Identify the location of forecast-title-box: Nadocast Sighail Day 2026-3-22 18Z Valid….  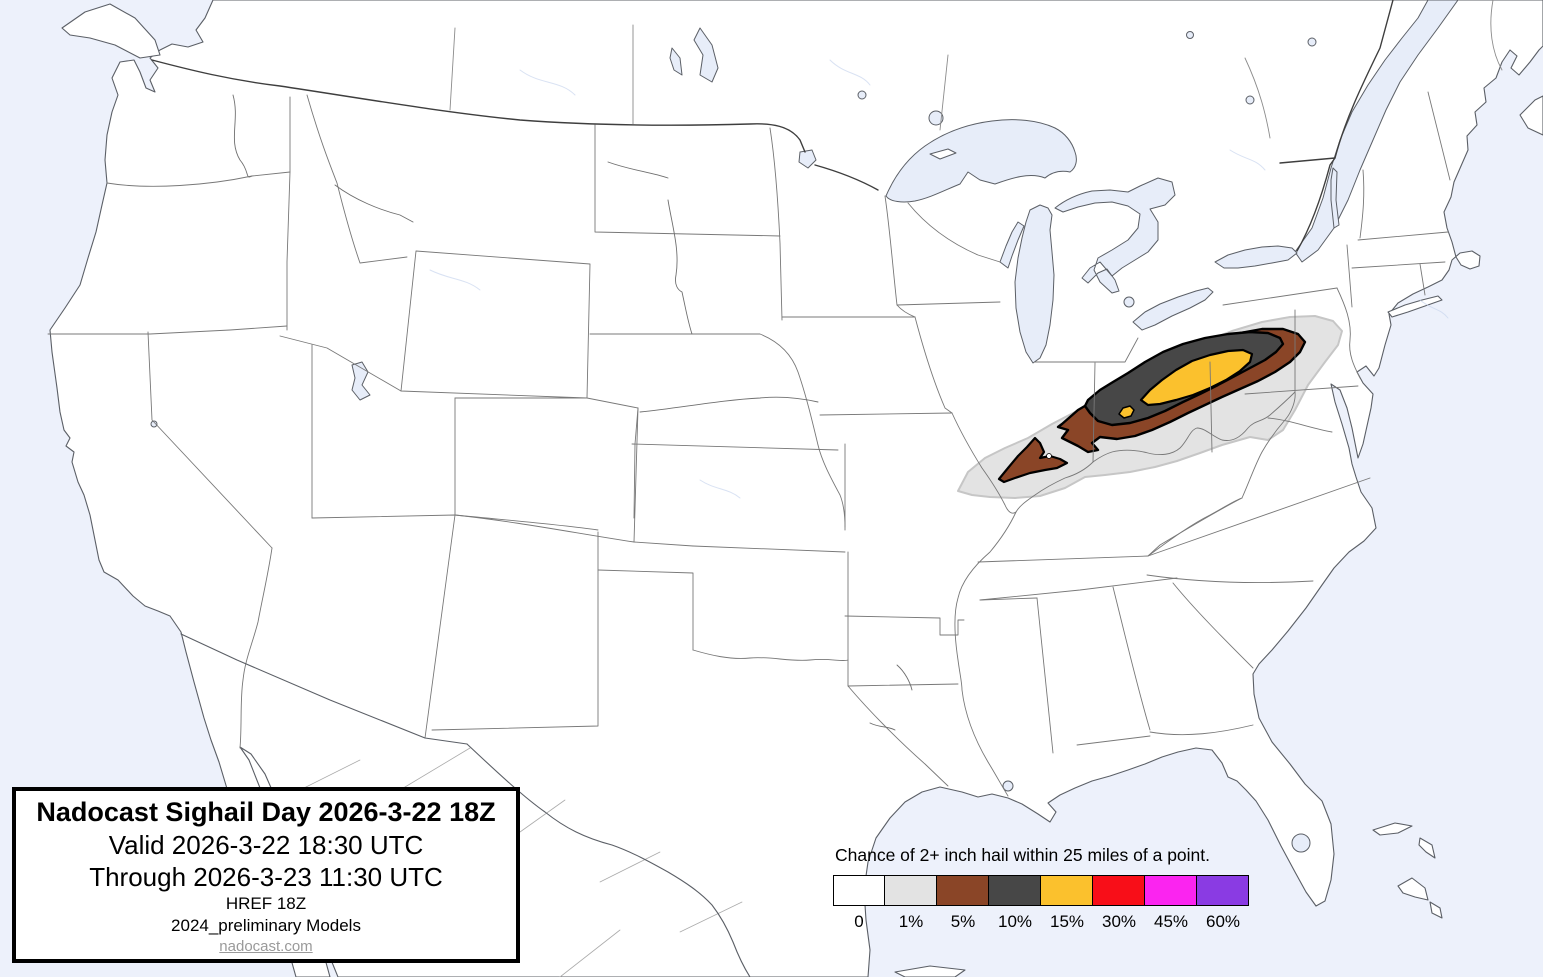
(266, 875).